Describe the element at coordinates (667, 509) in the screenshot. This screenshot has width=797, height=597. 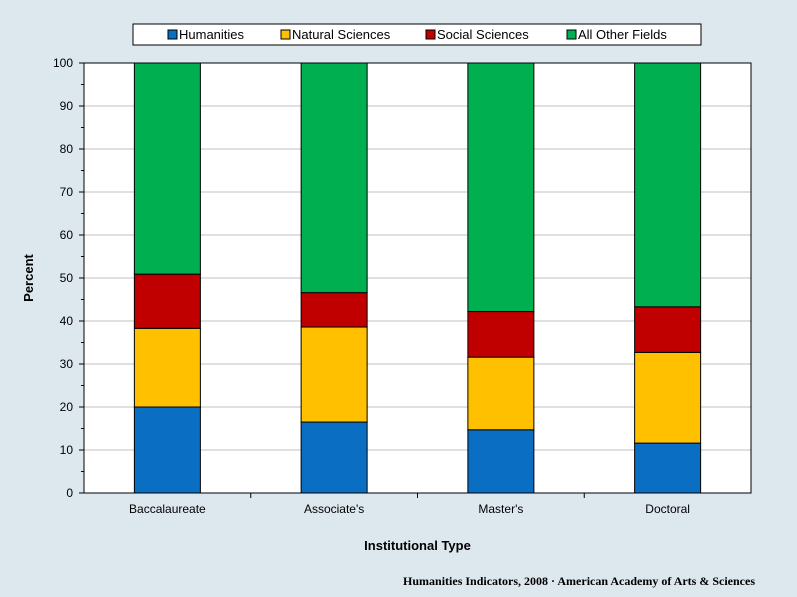
I see `x-tick-label: Doctoral` at that location.